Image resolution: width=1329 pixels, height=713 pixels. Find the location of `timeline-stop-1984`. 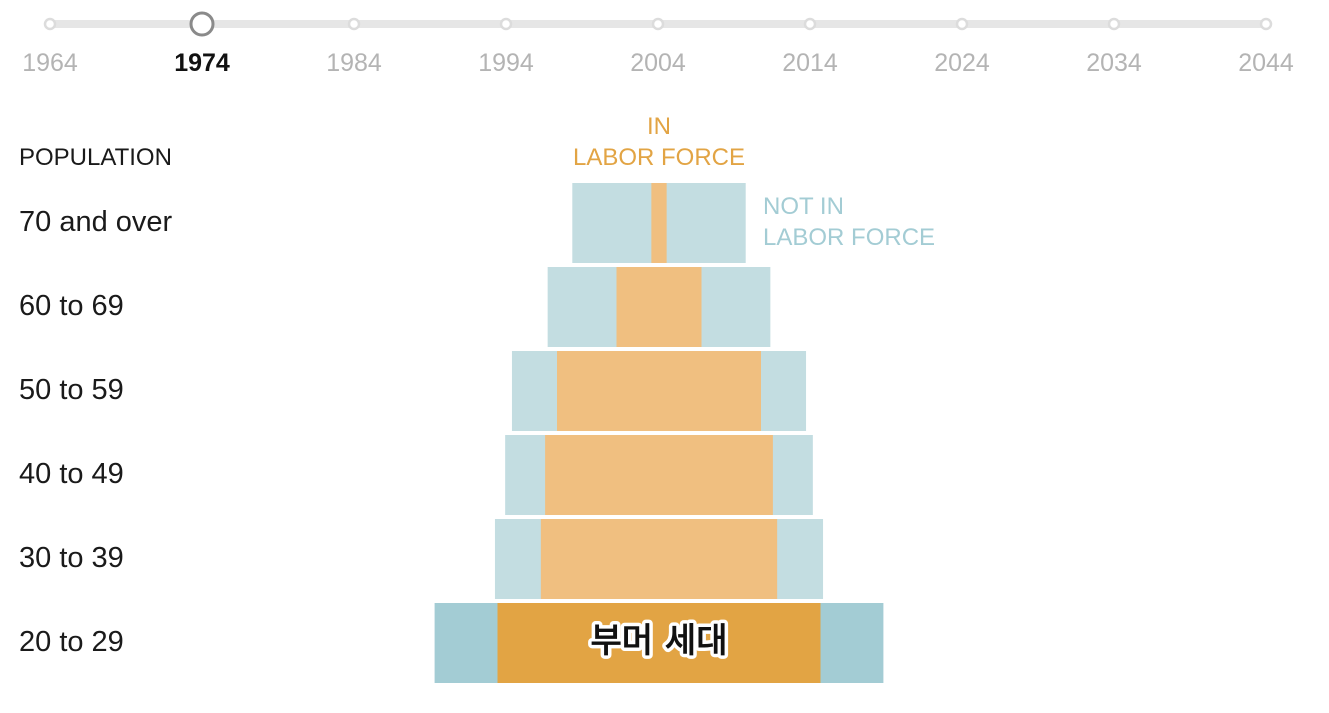

timeline-stop-1984 is located at coordinates (354, 24).